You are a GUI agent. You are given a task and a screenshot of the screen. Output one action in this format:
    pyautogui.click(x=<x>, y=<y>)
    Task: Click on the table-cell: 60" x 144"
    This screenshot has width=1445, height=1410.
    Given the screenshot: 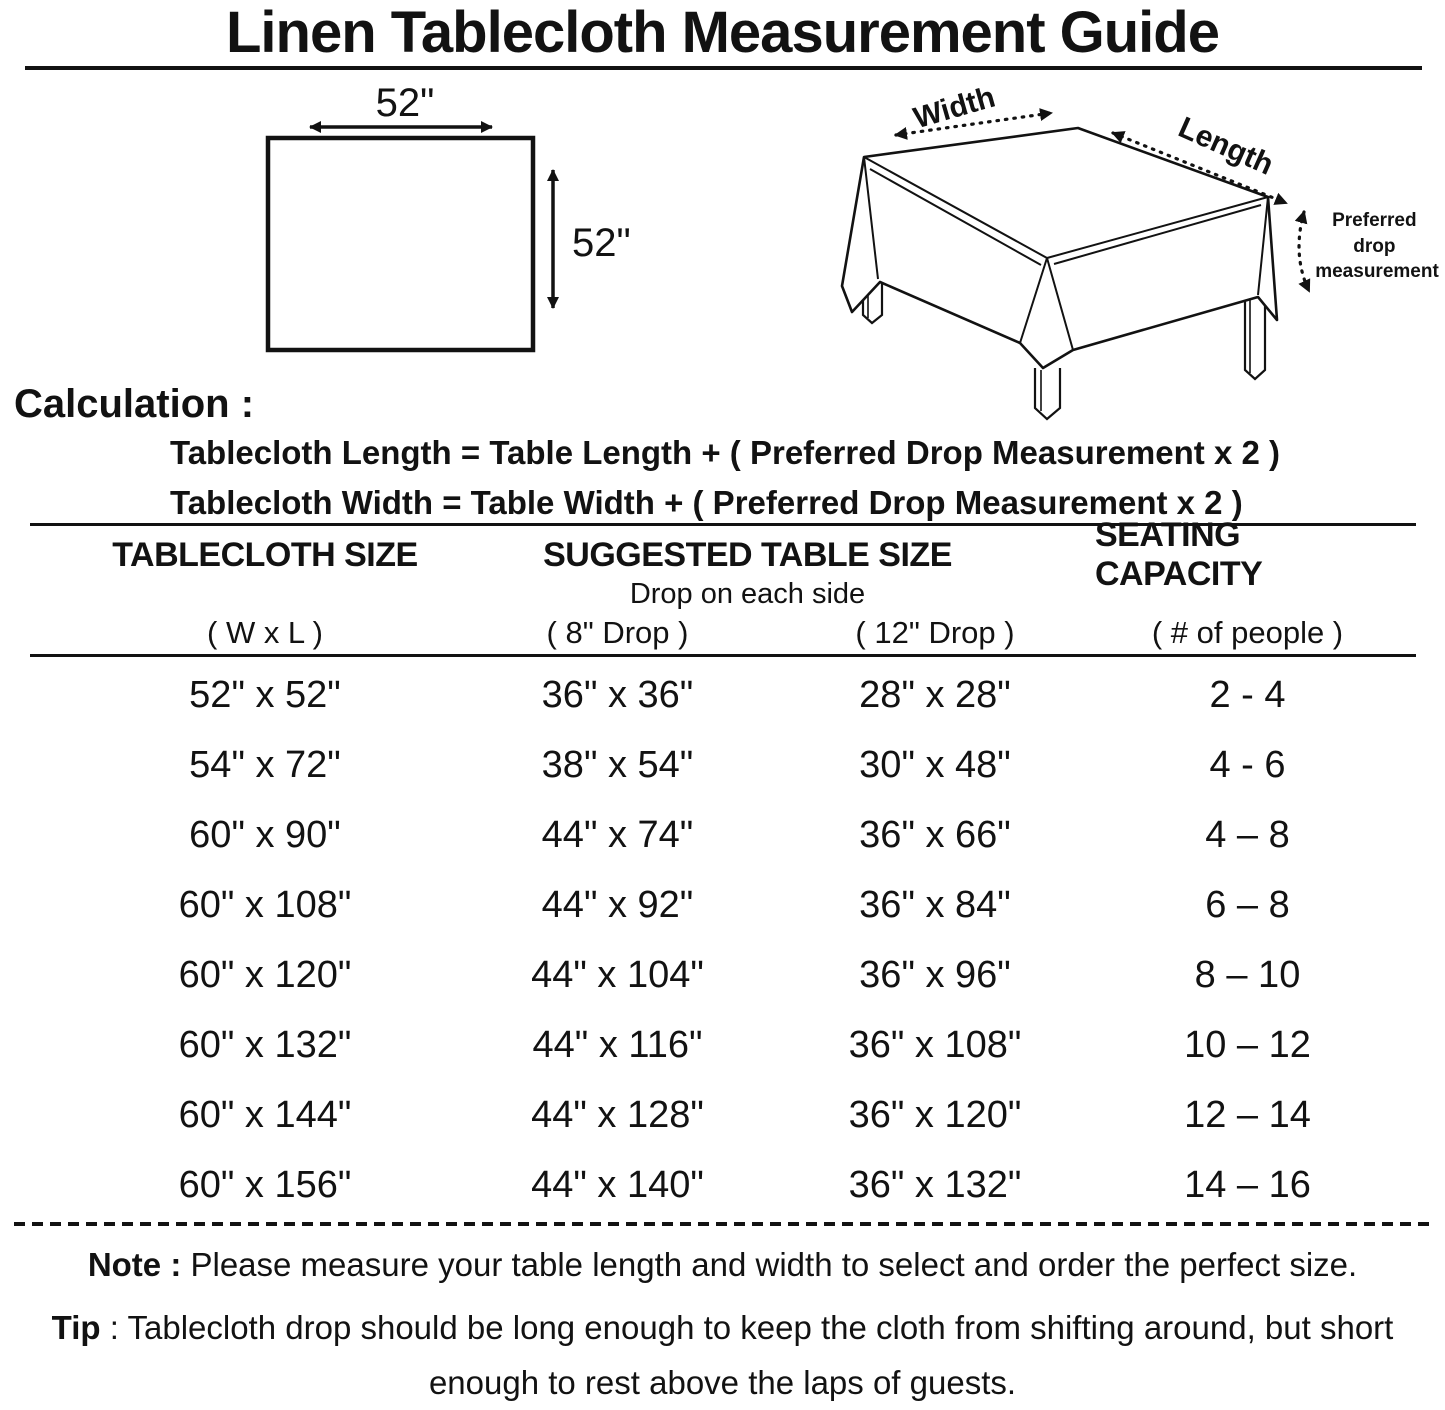 What is the action you would take?
    pyautogui.click(x=265, y=1114)
    